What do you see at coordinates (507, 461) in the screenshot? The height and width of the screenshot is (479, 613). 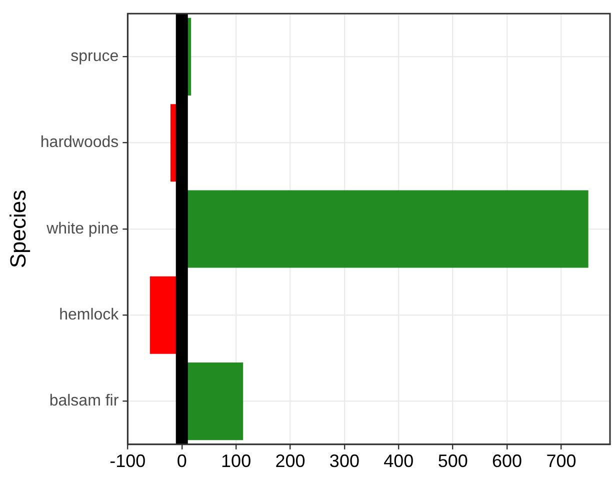 I see `x-tick-label: 600` at bounding box center [507, 461].